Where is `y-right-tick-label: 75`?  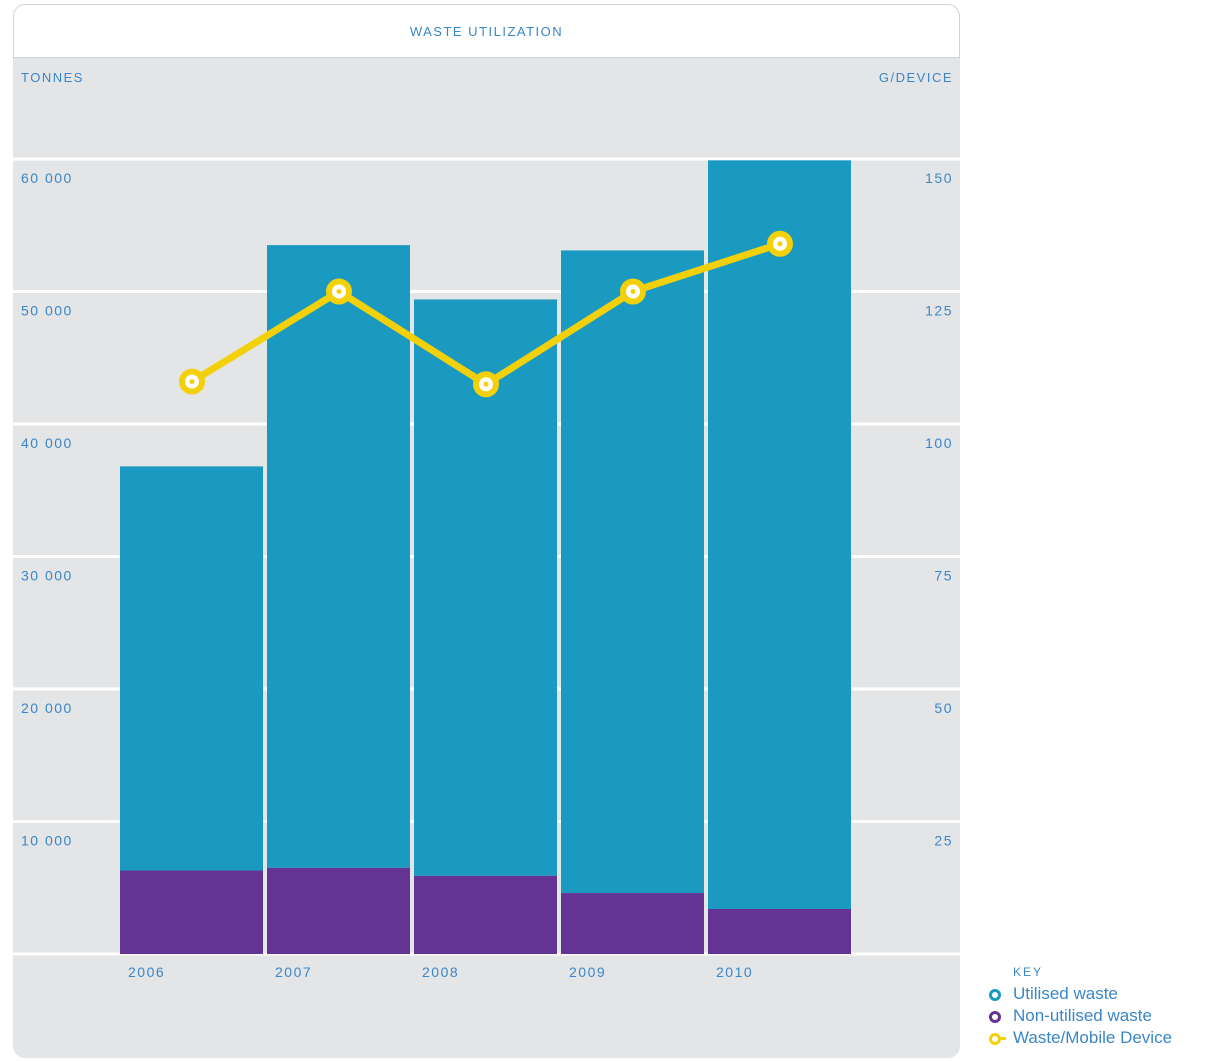 y-right-tick-label: 75 is located at coordinates (943, 576).